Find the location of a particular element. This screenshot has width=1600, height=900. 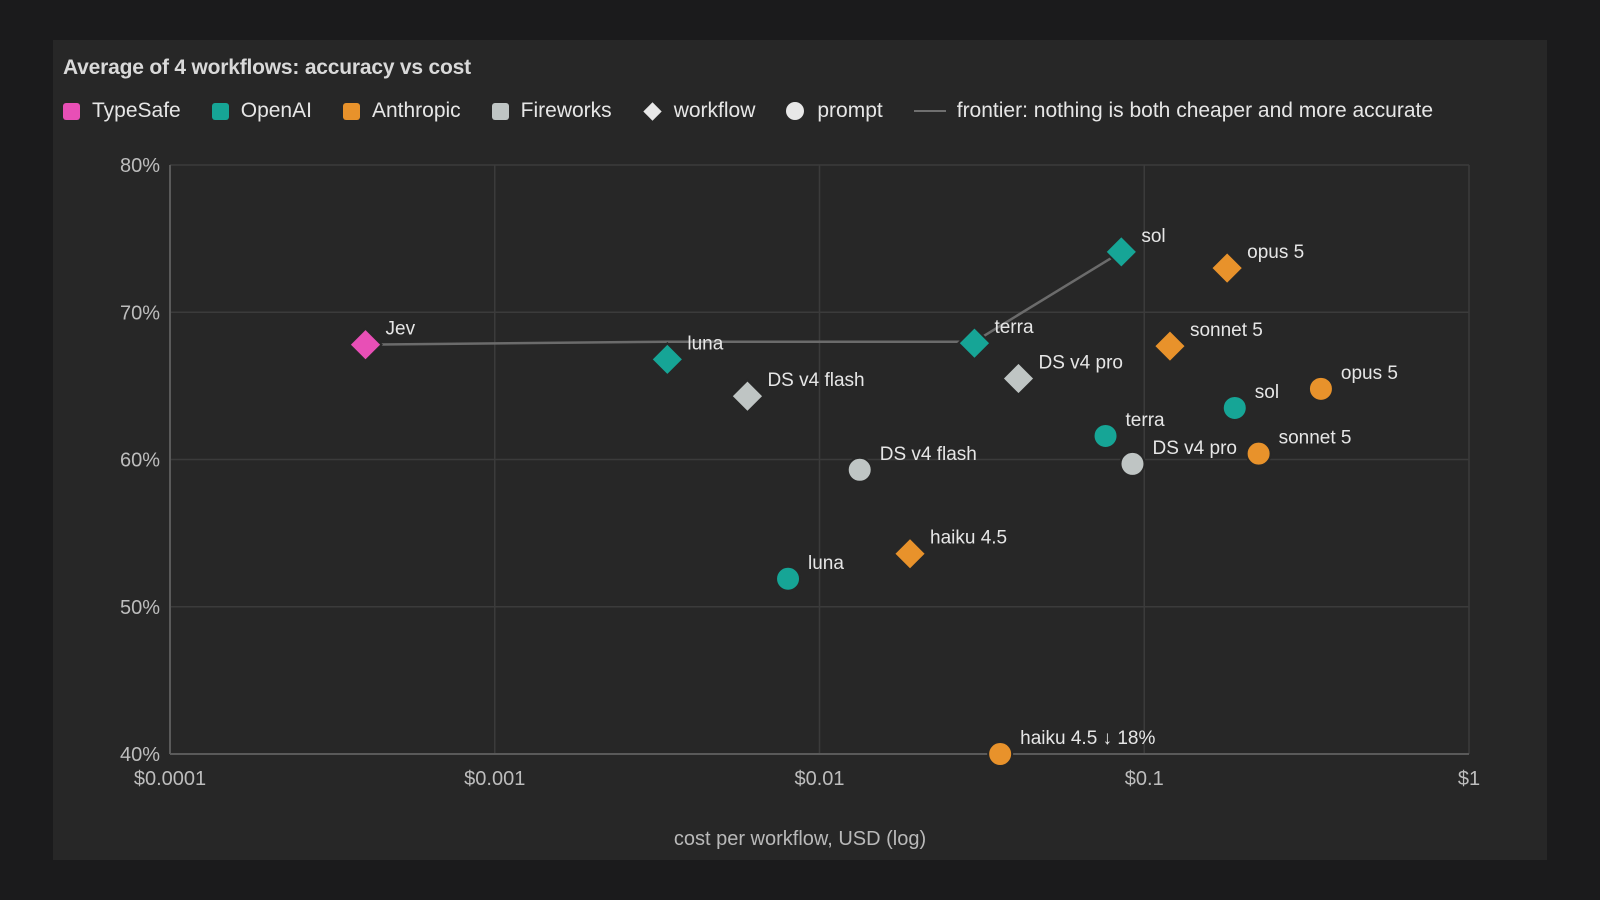

y-tick-label: 40% is located at coordinates (140, 755).